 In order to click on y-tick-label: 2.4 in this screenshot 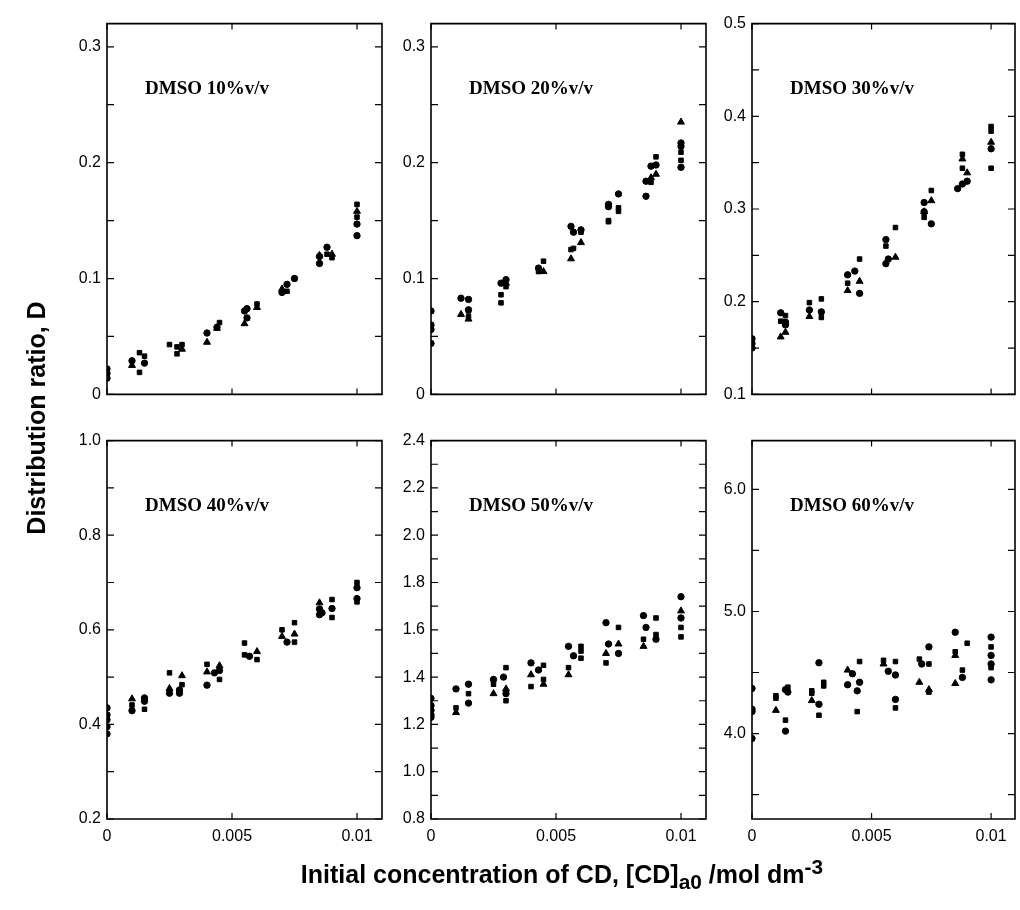, I will do `click(414, 440)`.